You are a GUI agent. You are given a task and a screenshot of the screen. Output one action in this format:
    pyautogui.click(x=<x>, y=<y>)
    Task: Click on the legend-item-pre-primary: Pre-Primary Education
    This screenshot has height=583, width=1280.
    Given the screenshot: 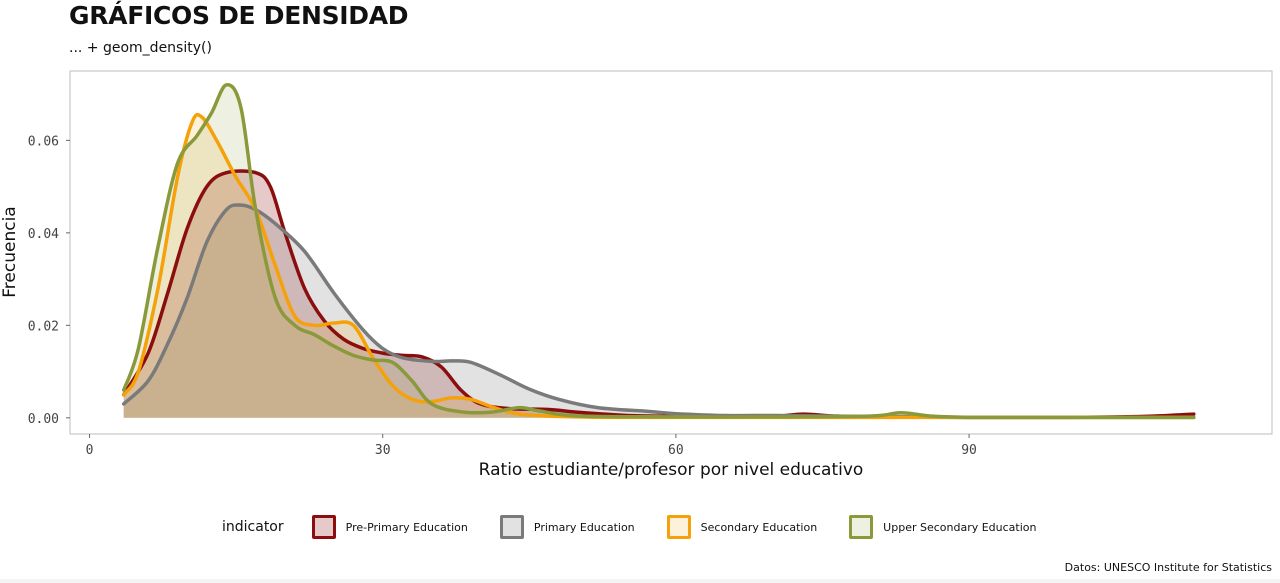 What is the action you would take?
    pyautogui.click(x=389, y=527)
    